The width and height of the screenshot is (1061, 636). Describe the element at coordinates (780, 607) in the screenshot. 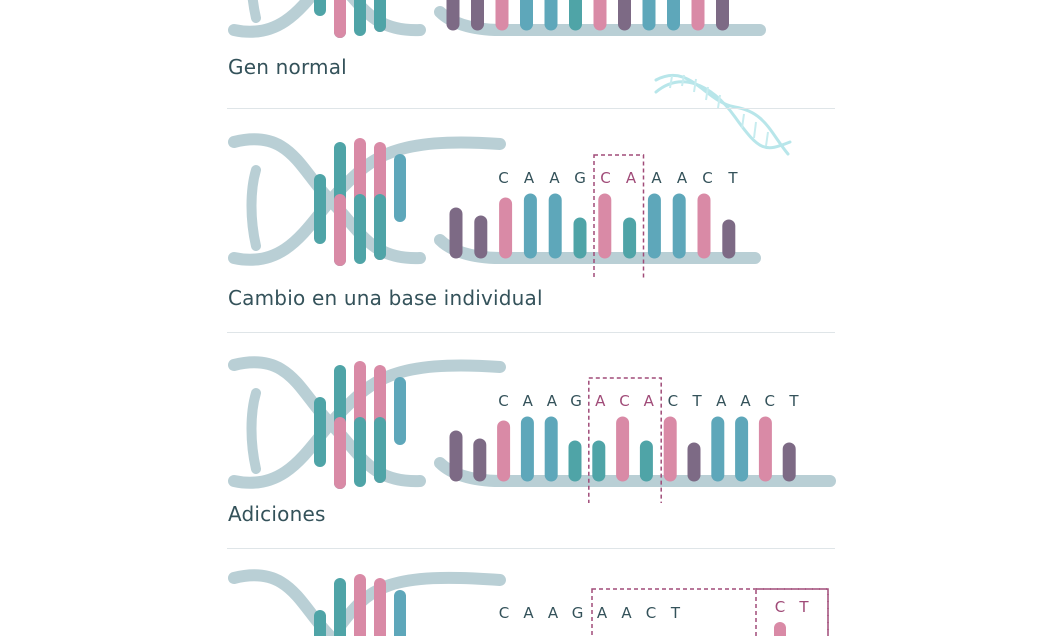

I see `deleted-letter: C` at that location.